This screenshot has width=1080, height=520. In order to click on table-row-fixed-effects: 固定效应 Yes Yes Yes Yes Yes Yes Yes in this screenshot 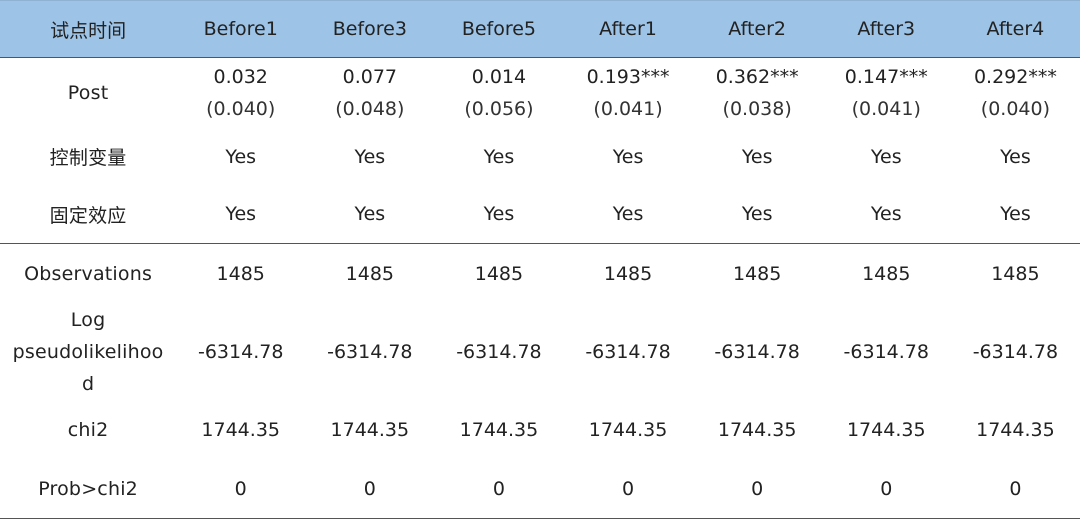, I will do `click(540, 214)`.